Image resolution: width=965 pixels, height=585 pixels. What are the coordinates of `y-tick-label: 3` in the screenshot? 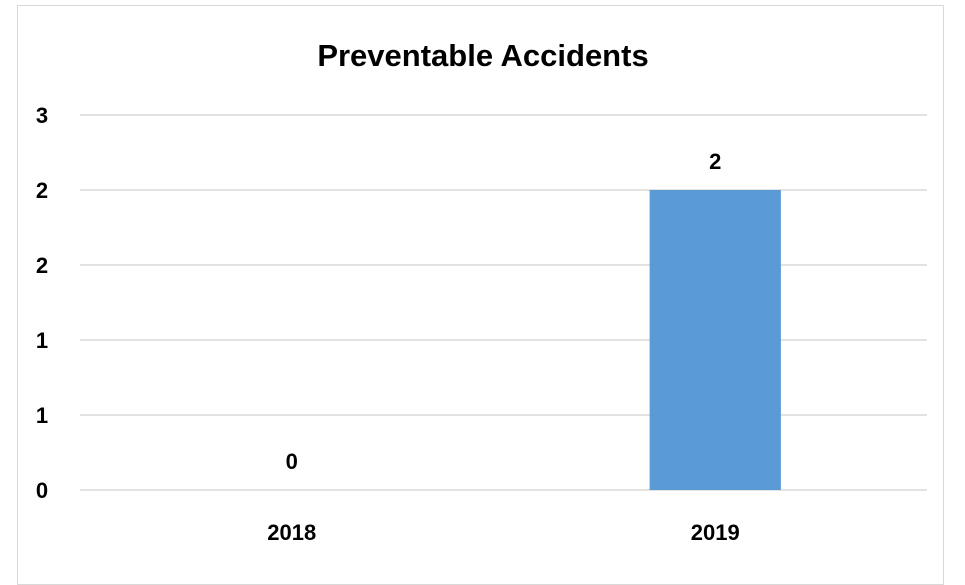 It's located at (42, 115).